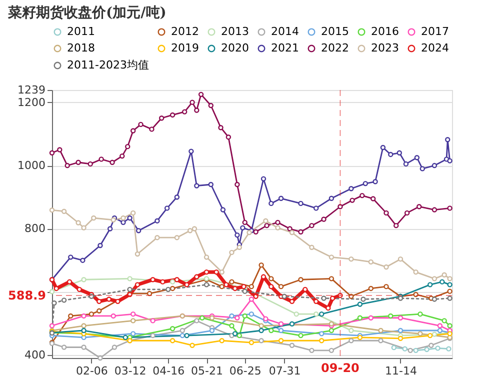 This screenshot has height=387, width=500. What do you see at coordinates (340, 368) in the screenshot?
I see `ref-line-label: 09-20` at bounding box center [340, 368].